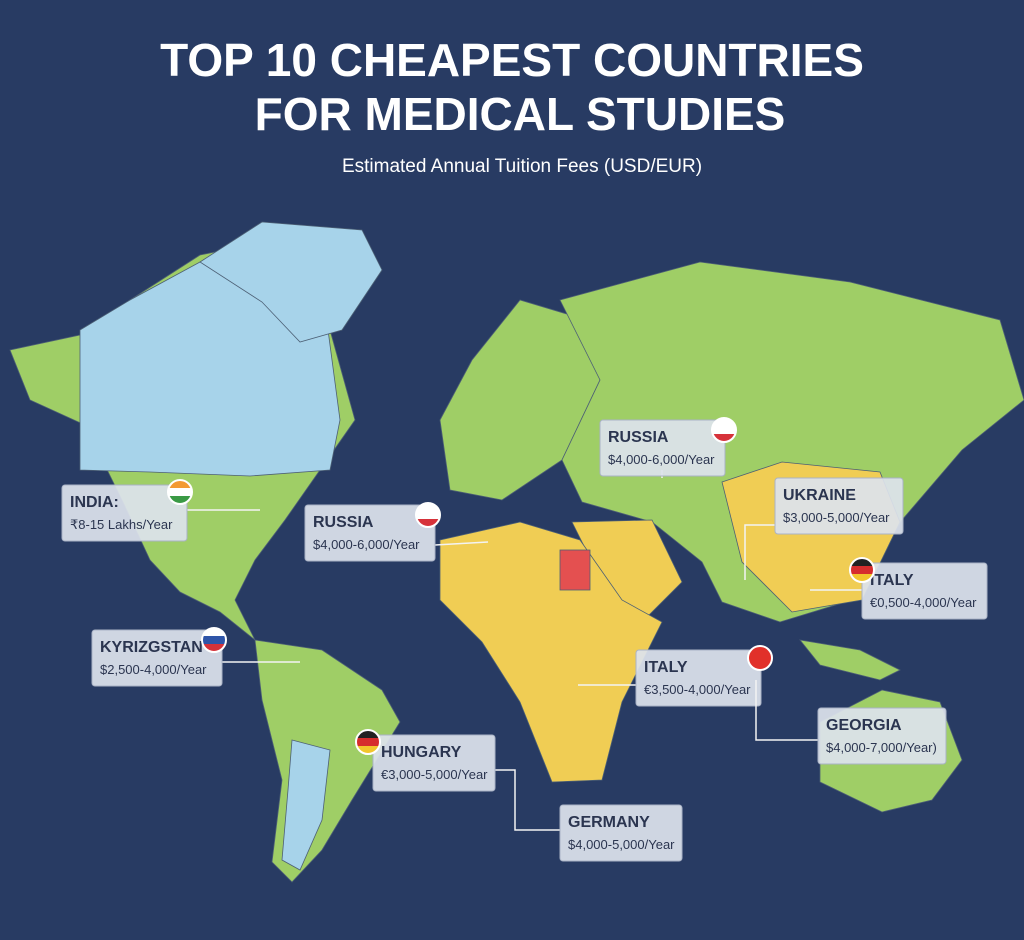 The height and width of the screenshot is (940, 1024). I want to click on subtitle: Estimated Annual Tuition Fees (USD/EUR), so click(522, 166).